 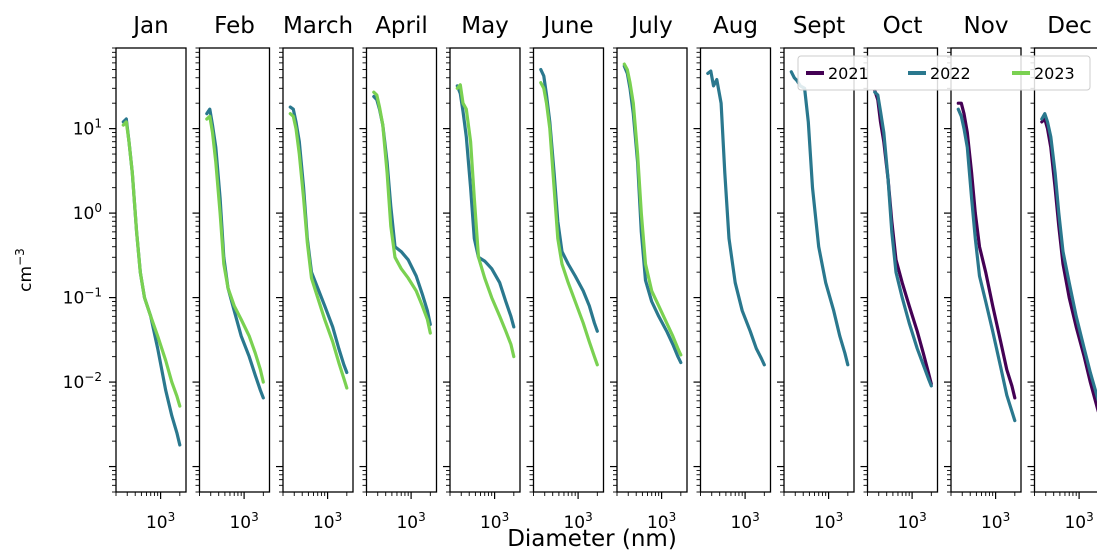 I want to click on panel-may: May 103, so click(x=482, y=273).